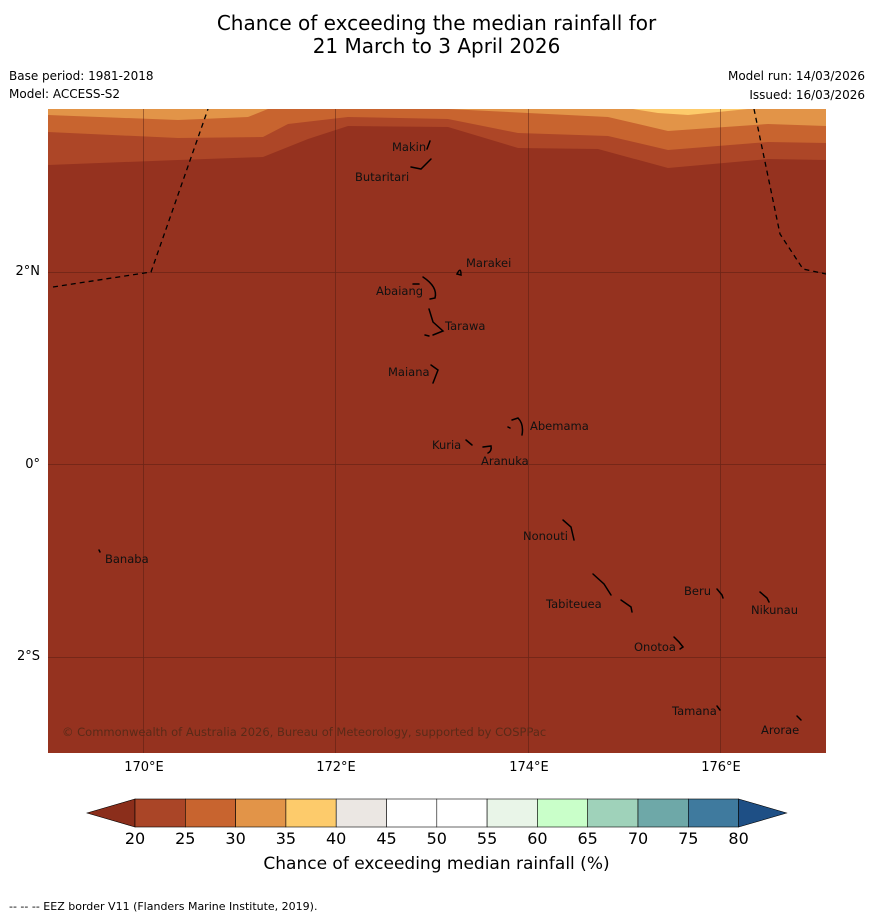  I want to click on tamana-outline, so click(718, 708).